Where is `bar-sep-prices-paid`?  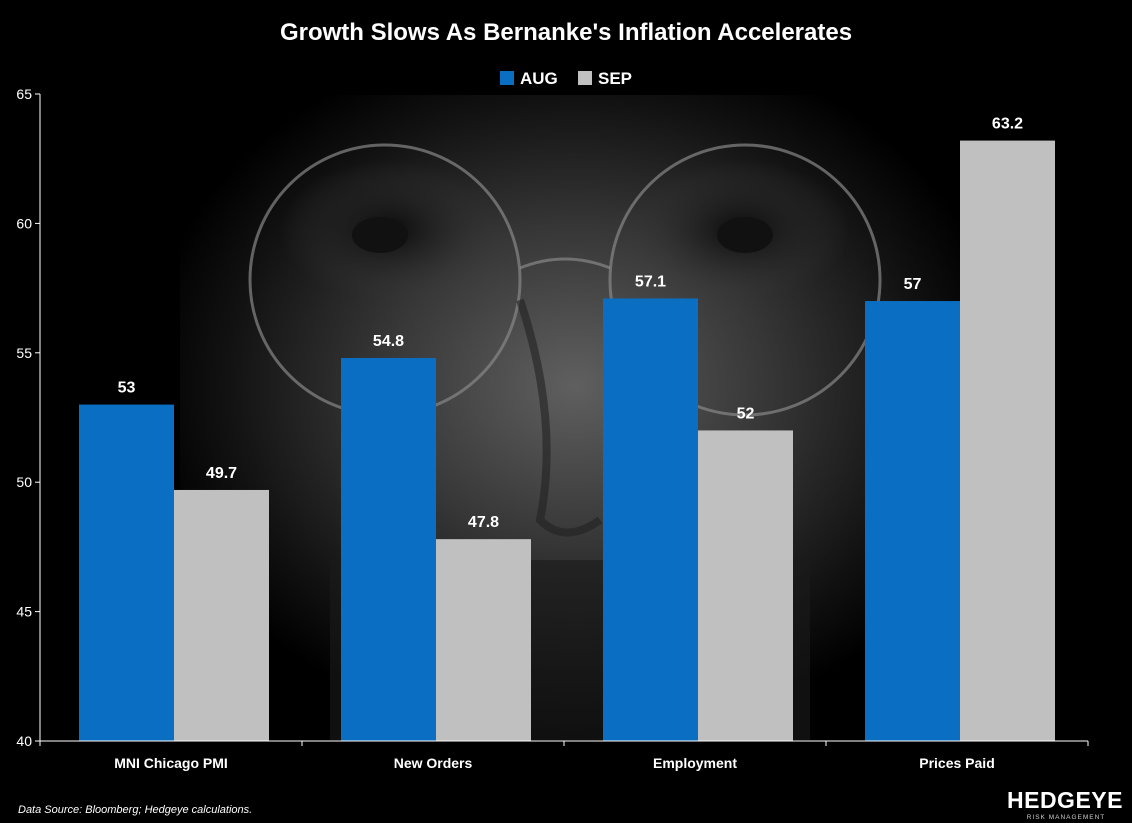
bar-sep-prices-paid is located at coordinates (1007, 441).